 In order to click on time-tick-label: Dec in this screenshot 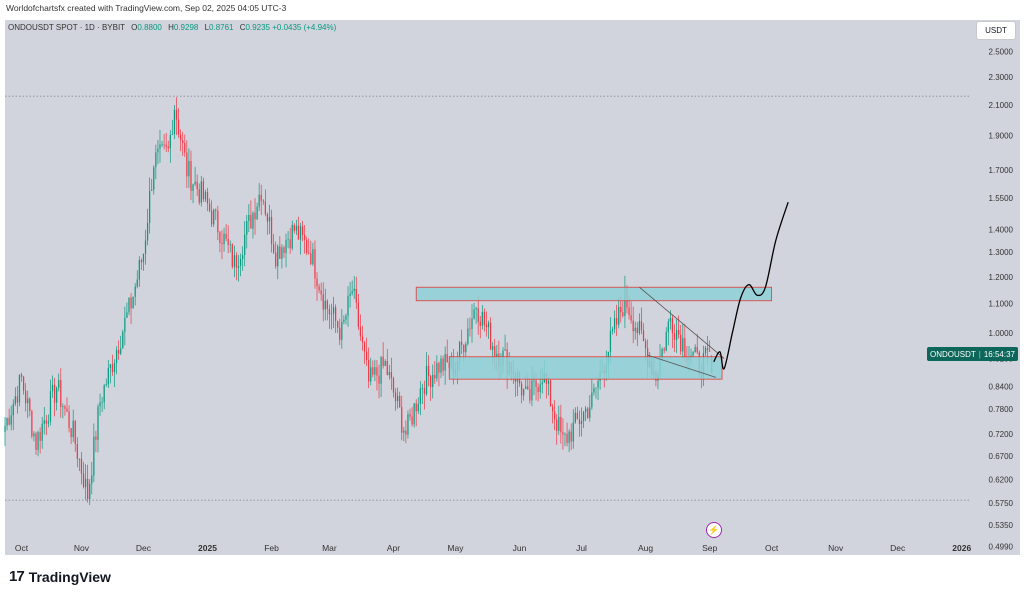, I will do `click(898, 548)`.